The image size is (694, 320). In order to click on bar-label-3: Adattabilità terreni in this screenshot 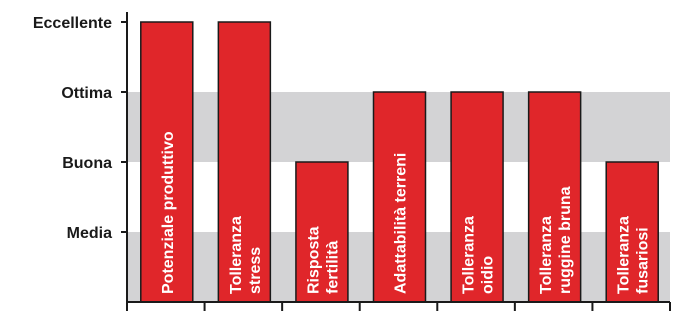, I will do `click(401, 223)`.